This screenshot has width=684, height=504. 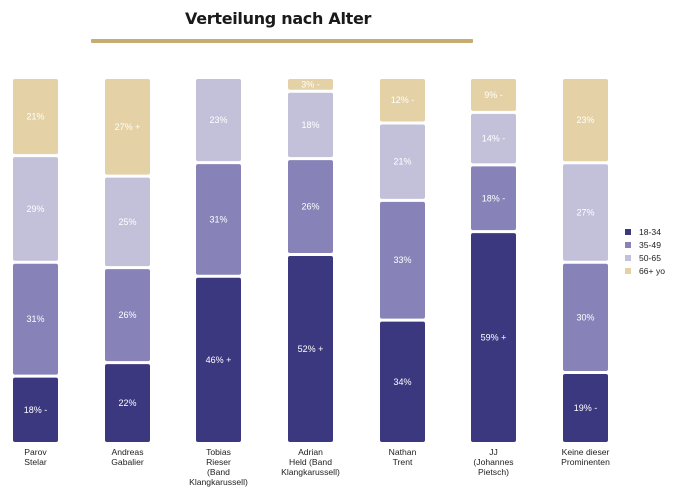 I want to click on bar-segment-5-66-yo, so click(x=402, y=100).